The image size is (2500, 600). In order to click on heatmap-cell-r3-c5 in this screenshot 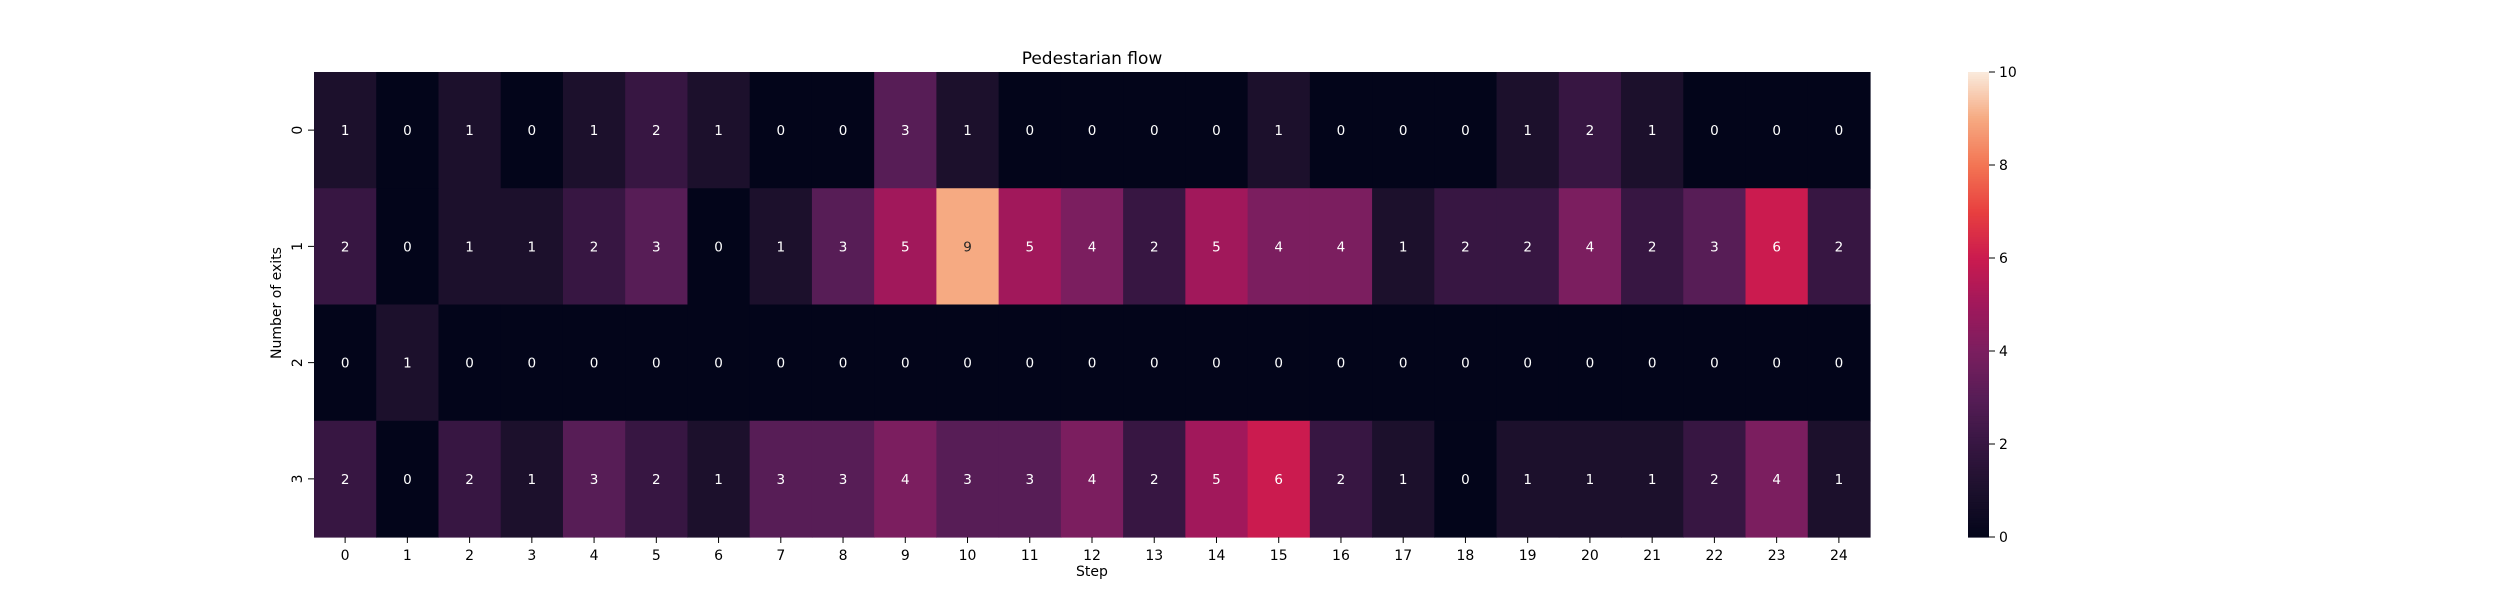, I will do `click(657, 479)`.